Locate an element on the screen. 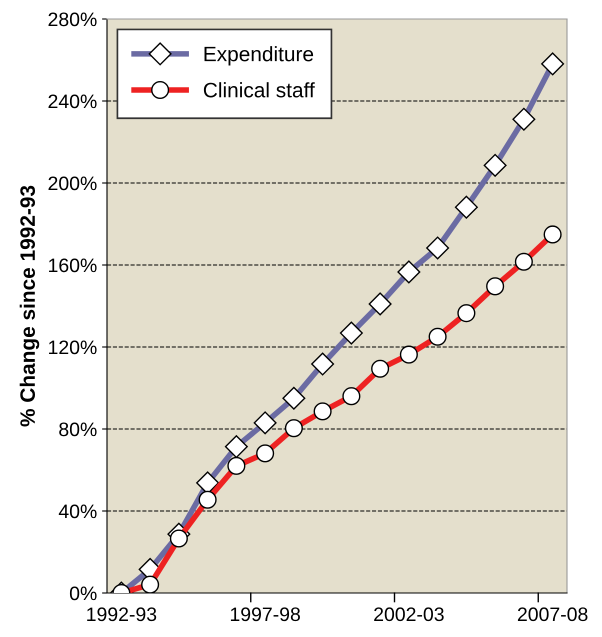  legend-label: Expenditure is located at coordinates (259, 56).